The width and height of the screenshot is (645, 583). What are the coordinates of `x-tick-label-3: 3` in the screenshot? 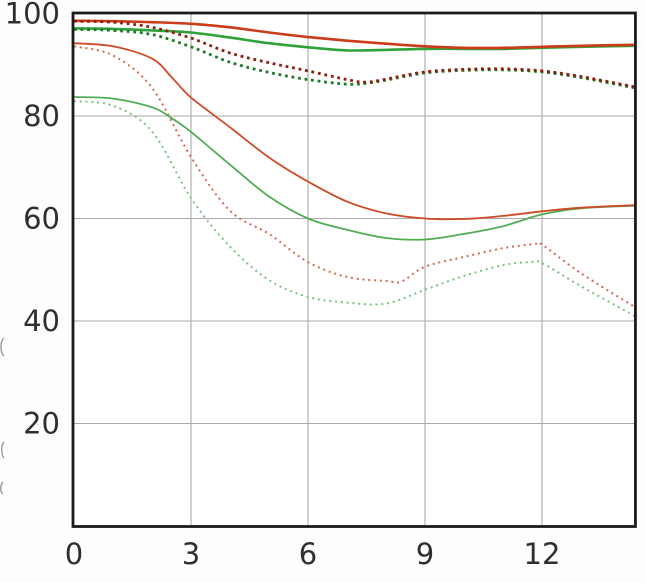 It's located at (191, 554).